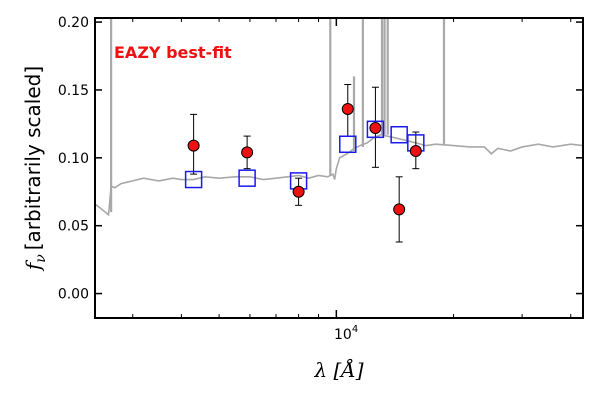 This screenshot has width=600, height=400. I want to click on y-tick-label-2: 0.10, so click(73, 159).